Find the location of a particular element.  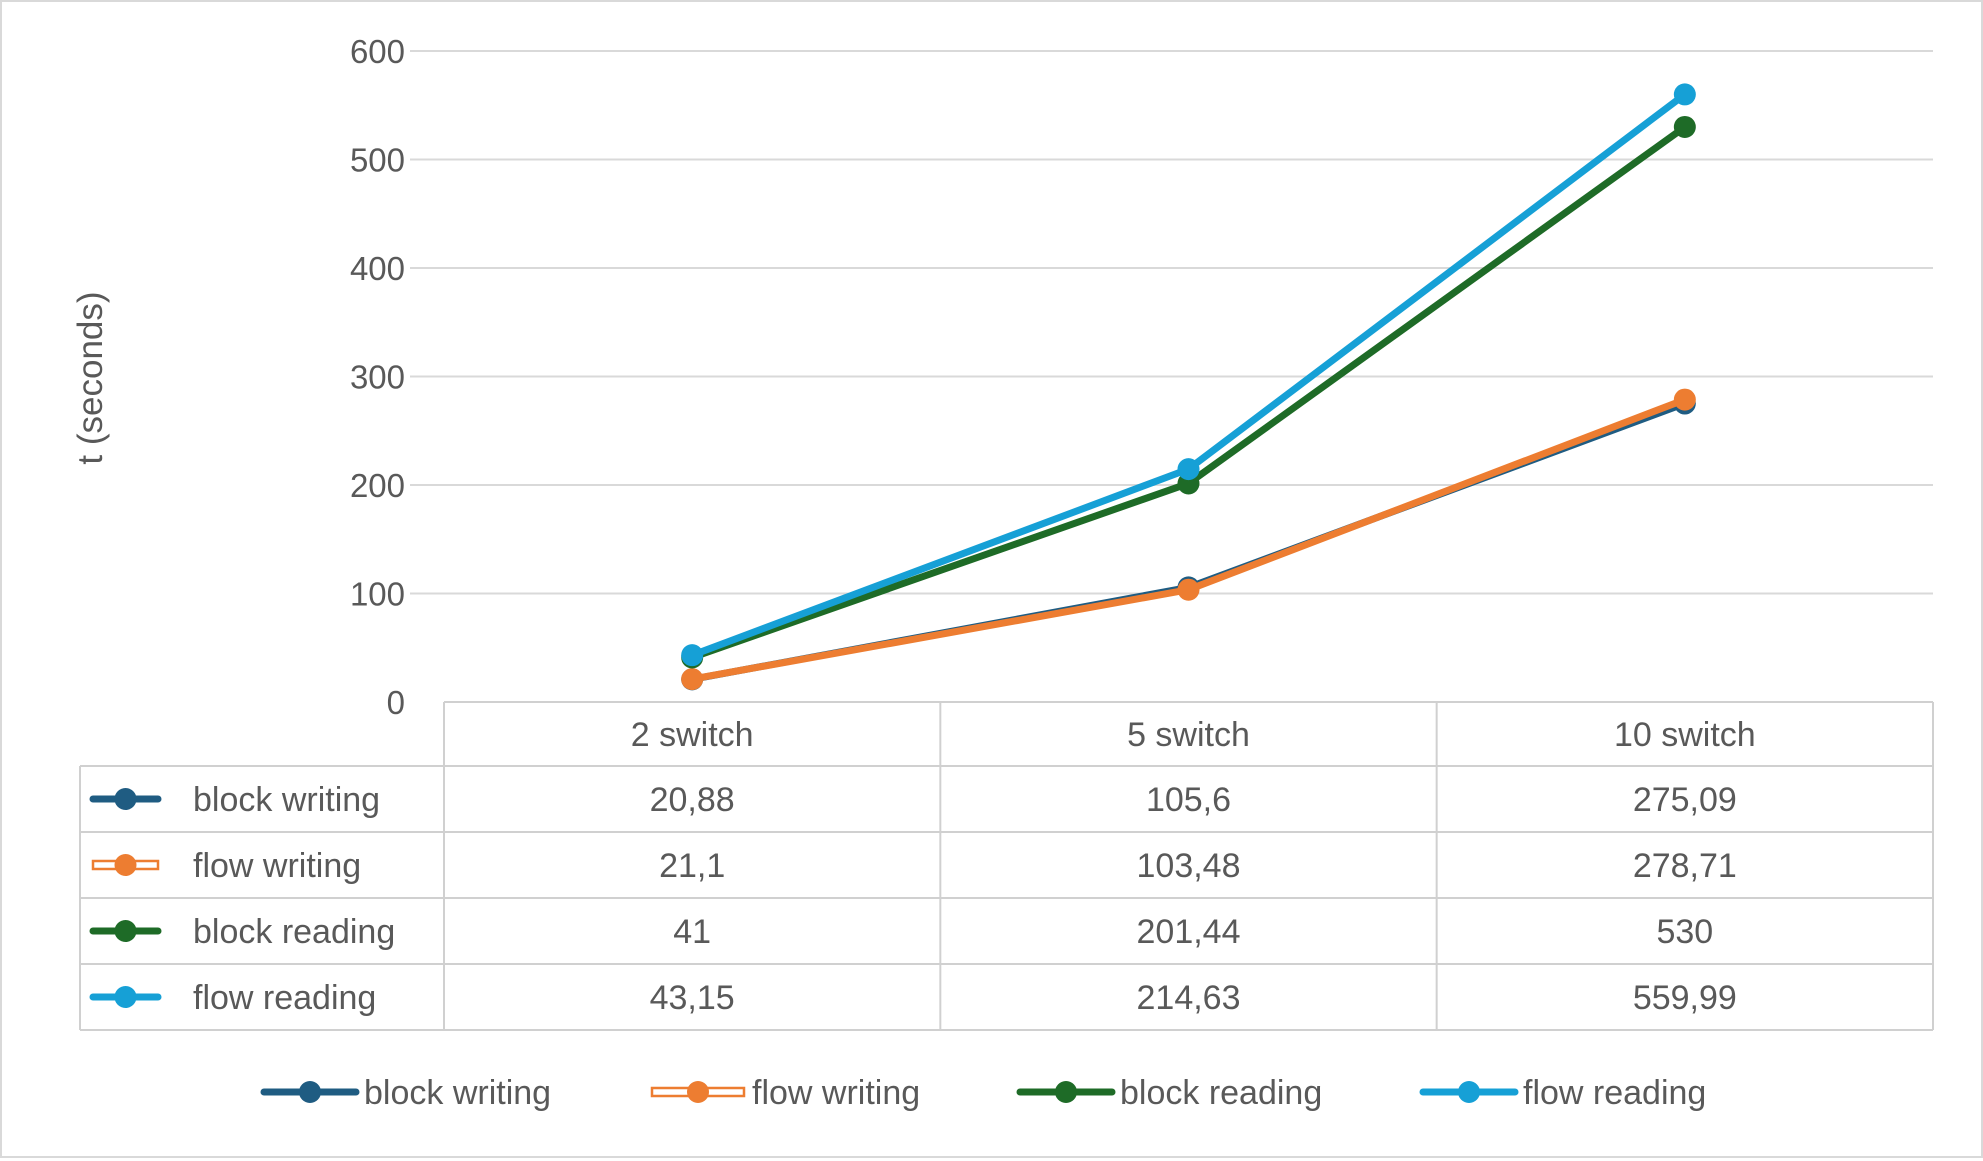

x-category-label: 5 switch is located at coordinates (1188, 735).